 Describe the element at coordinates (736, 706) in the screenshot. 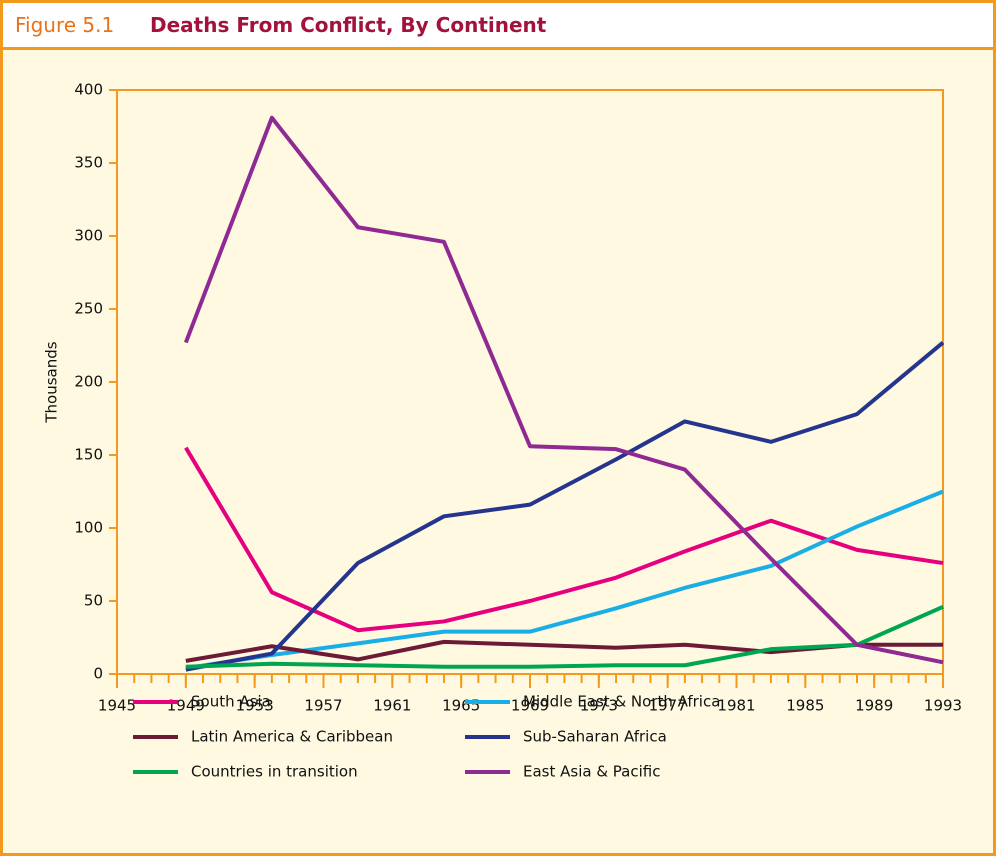

I see `x-tick-label: 1981` at that location.